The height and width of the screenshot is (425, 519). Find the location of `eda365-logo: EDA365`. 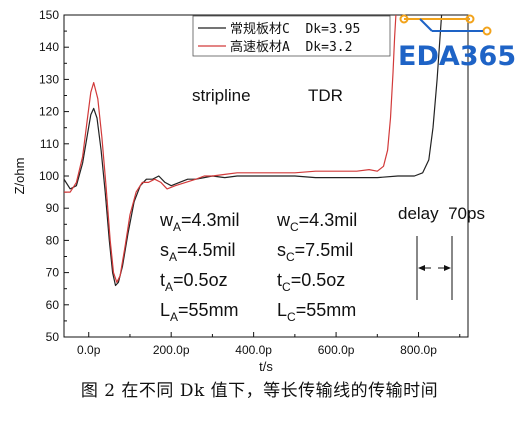

eda365-logo: EDA365 is located at coordinates (457, 43).